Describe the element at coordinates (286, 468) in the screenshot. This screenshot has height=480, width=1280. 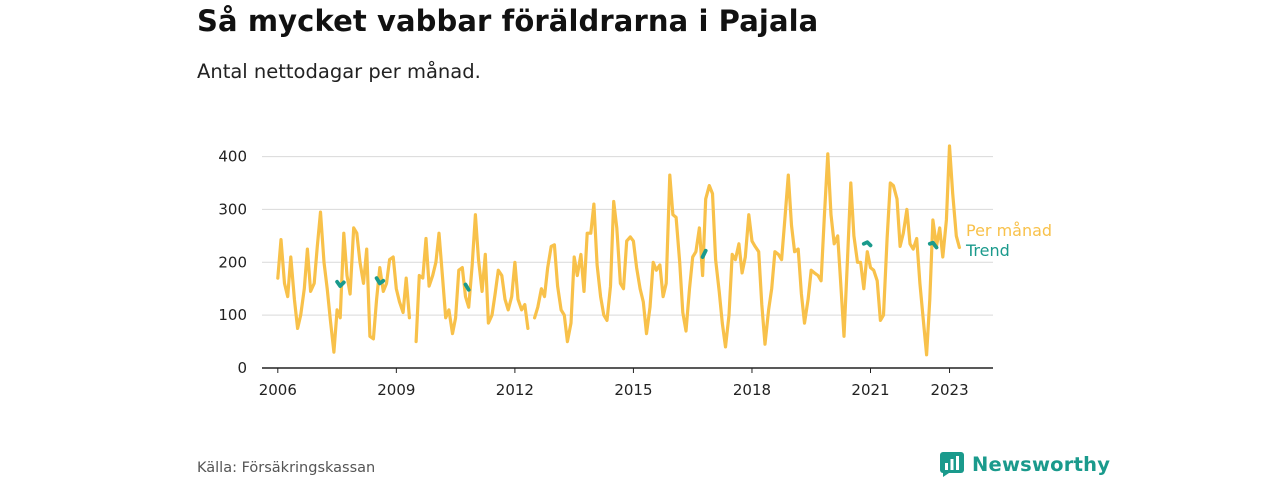
I see `source-note: Källa: Försäkringskassan` at that location.